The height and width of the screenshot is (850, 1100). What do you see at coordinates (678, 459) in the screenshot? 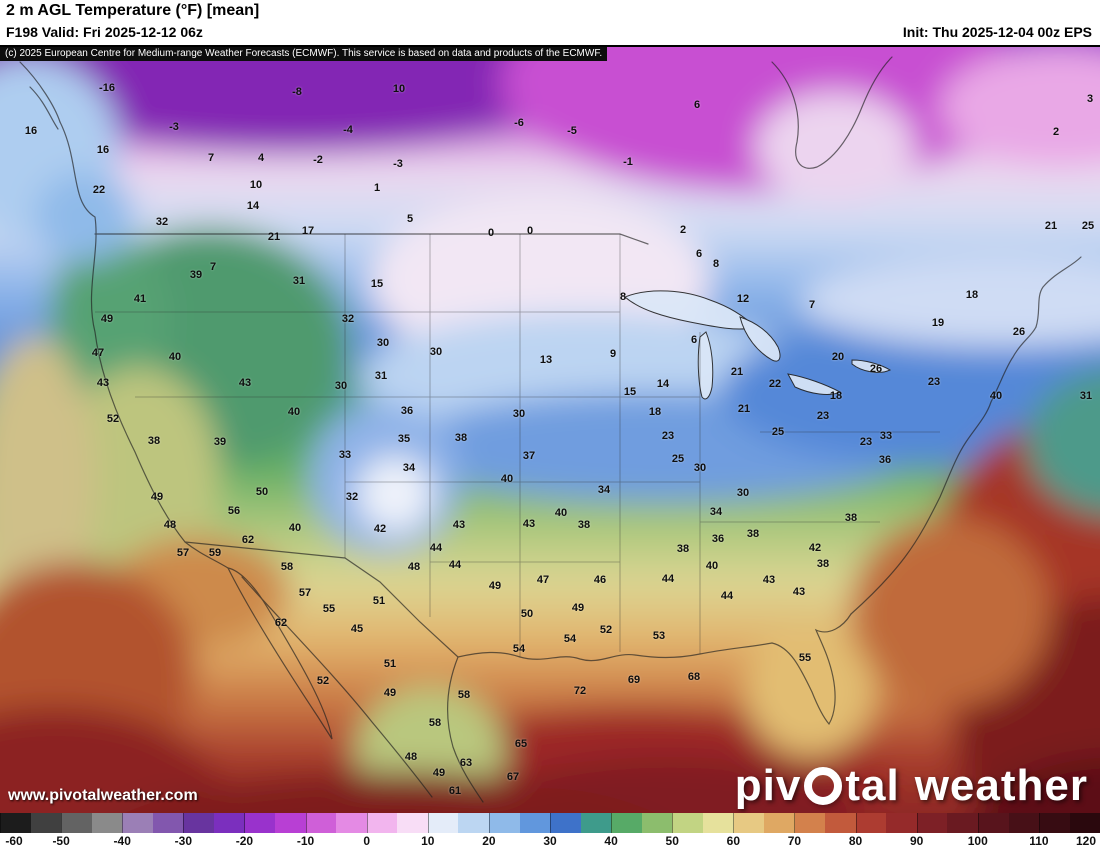
I see `temp-label: 25` at bounding box center [678, 459].